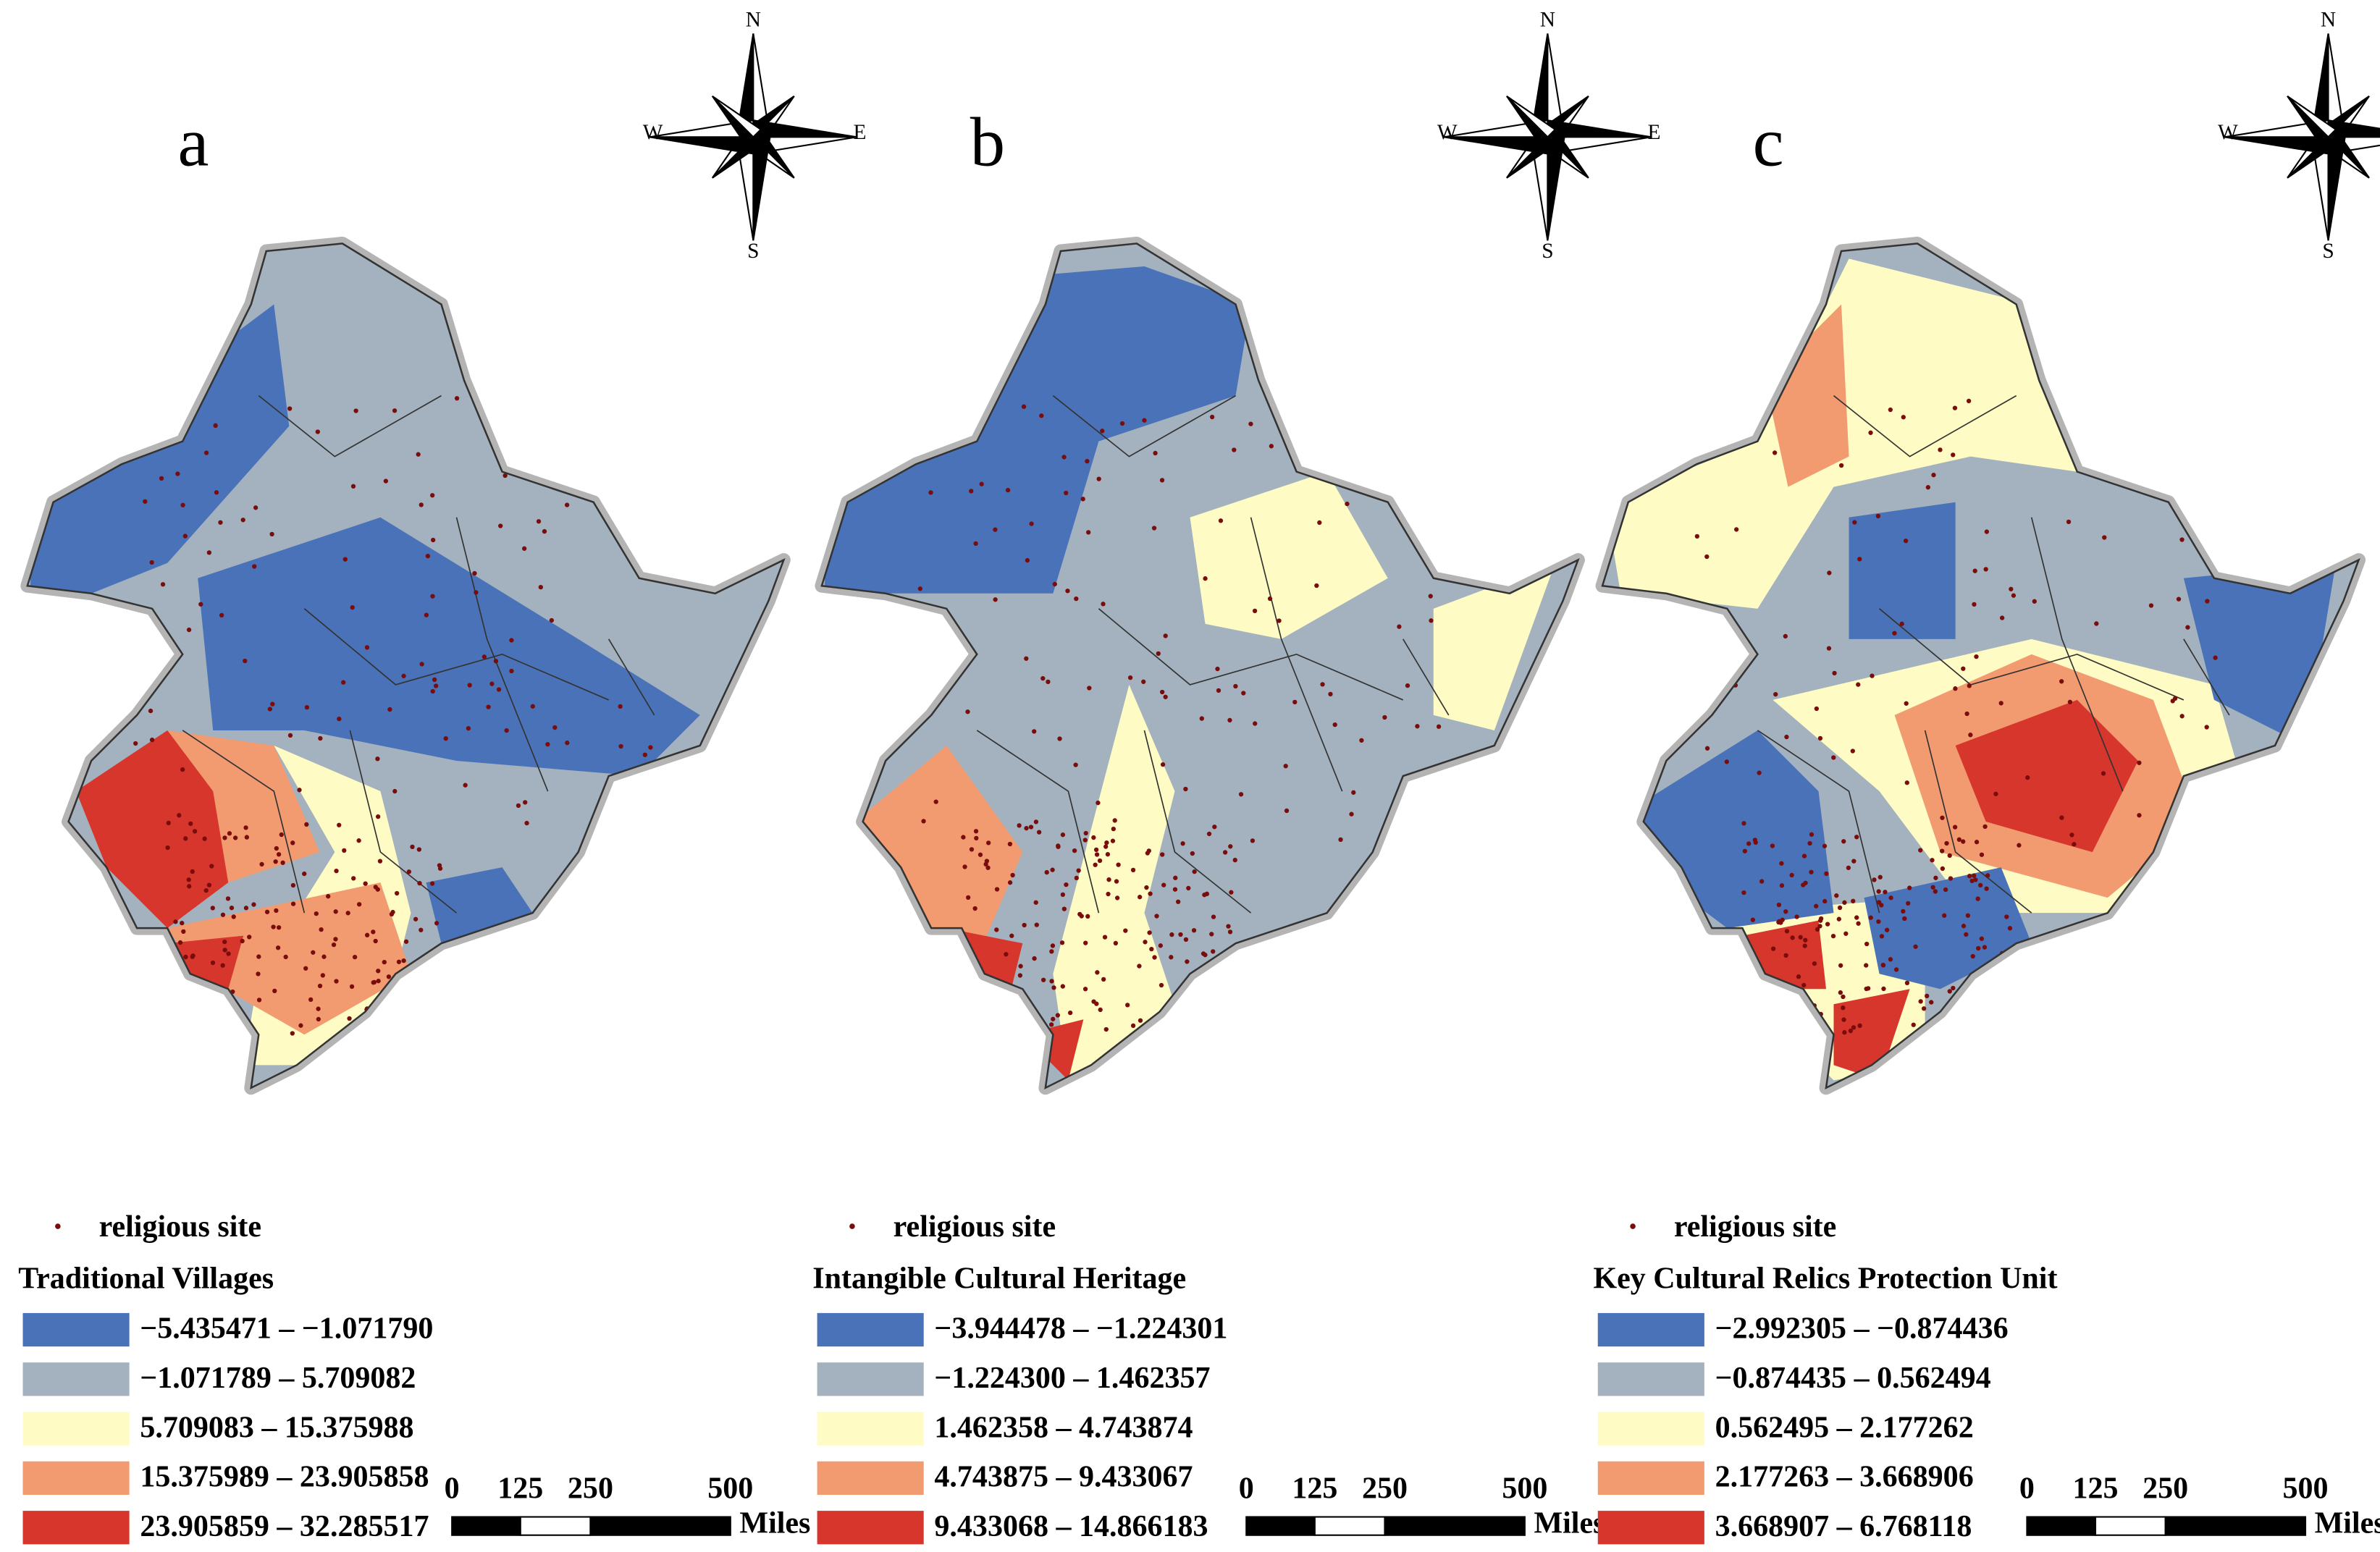  Describe the element at coordinates (1599, 128) in the screenshot. I see `compass-point` at that location.